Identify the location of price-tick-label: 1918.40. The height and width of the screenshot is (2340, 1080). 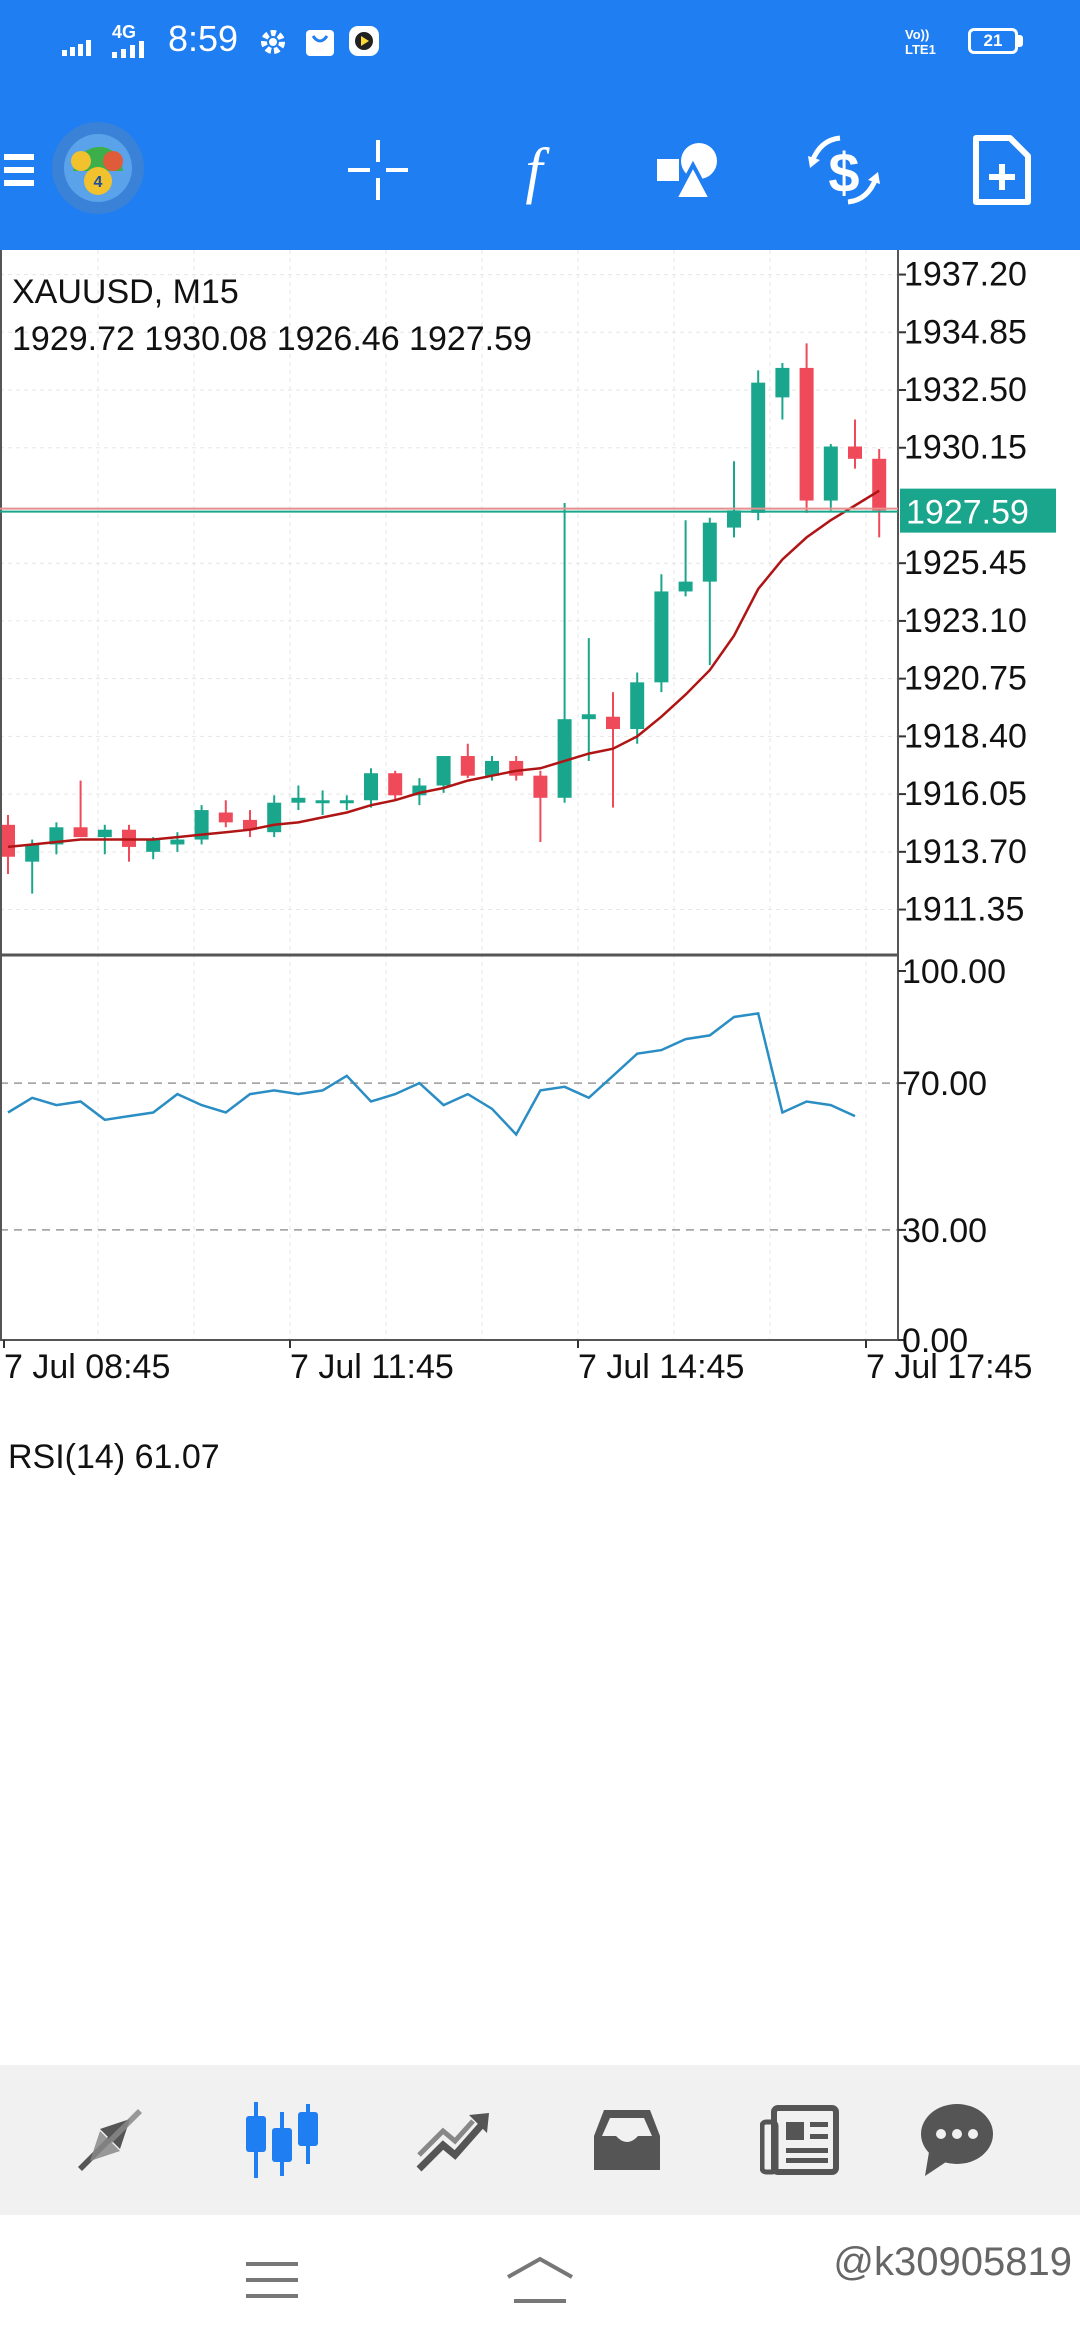
(965, 736).